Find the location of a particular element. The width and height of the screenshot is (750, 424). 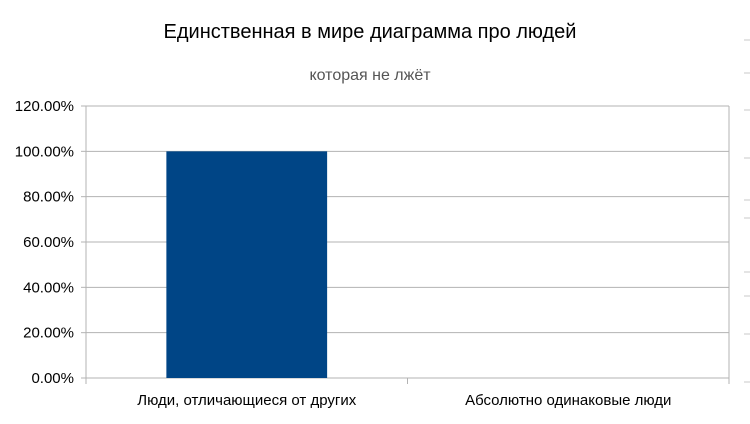

y-tick-label: 20.00% is located at coordinates (48, 333).